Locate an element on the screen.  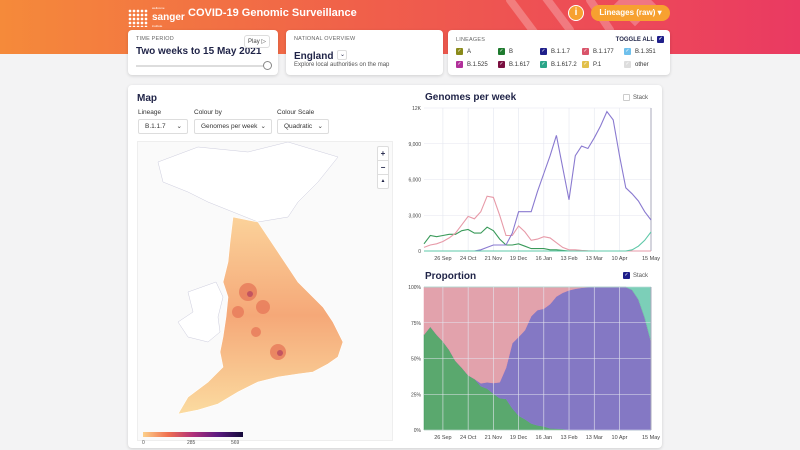
lineage-toggle-other: ✓ other is located at coordinates (636, 64).